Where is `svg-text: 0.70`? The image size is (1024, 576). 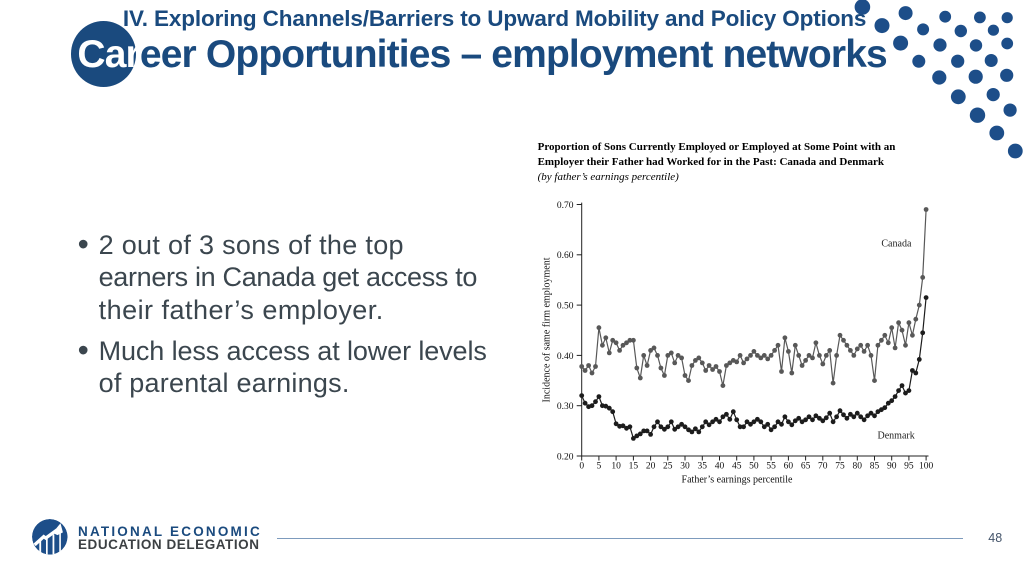
svg-text: 0.70 is located at coordinates (565, 206).